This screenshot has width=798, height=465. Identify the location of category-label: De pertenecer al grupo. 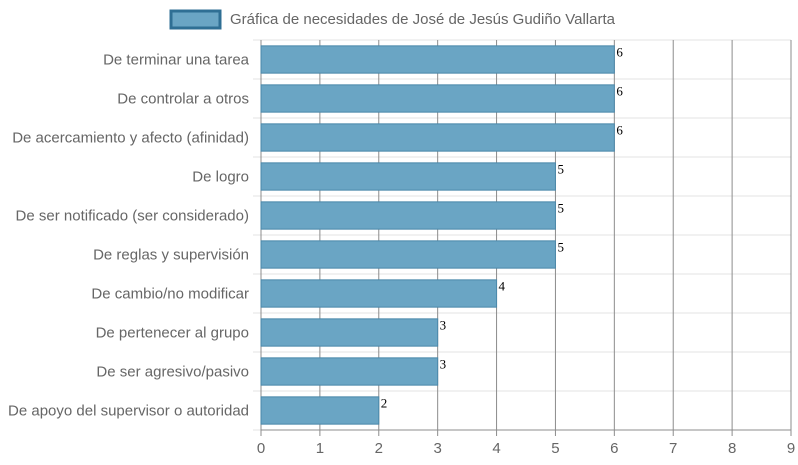
(172, 333).